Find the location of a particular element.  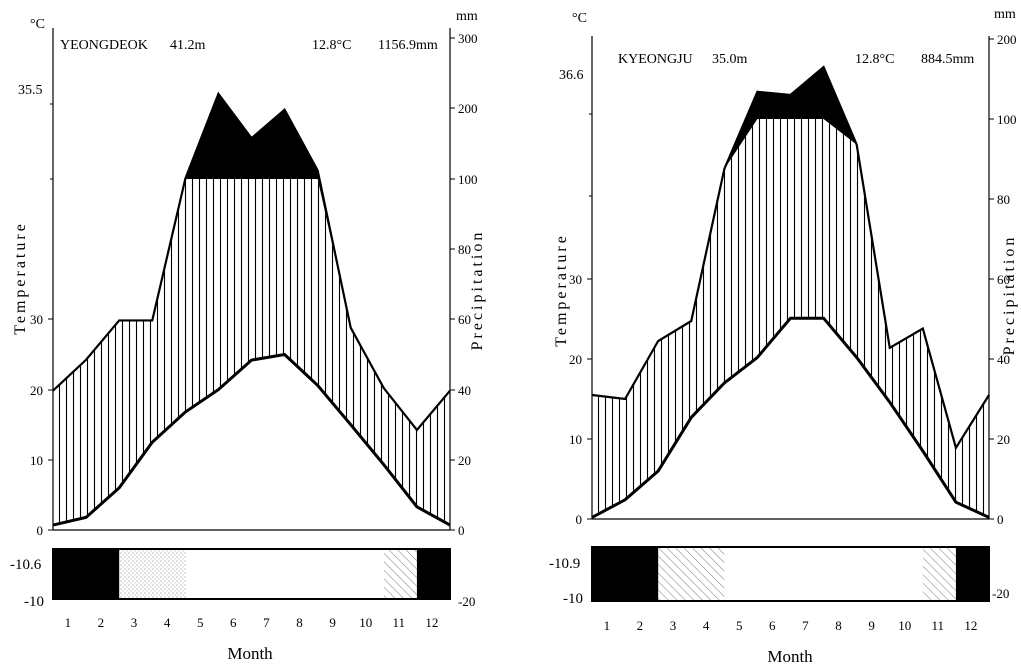

left-temperature-ticks: 0 10 20 30 is located at coordinates (580, 399).